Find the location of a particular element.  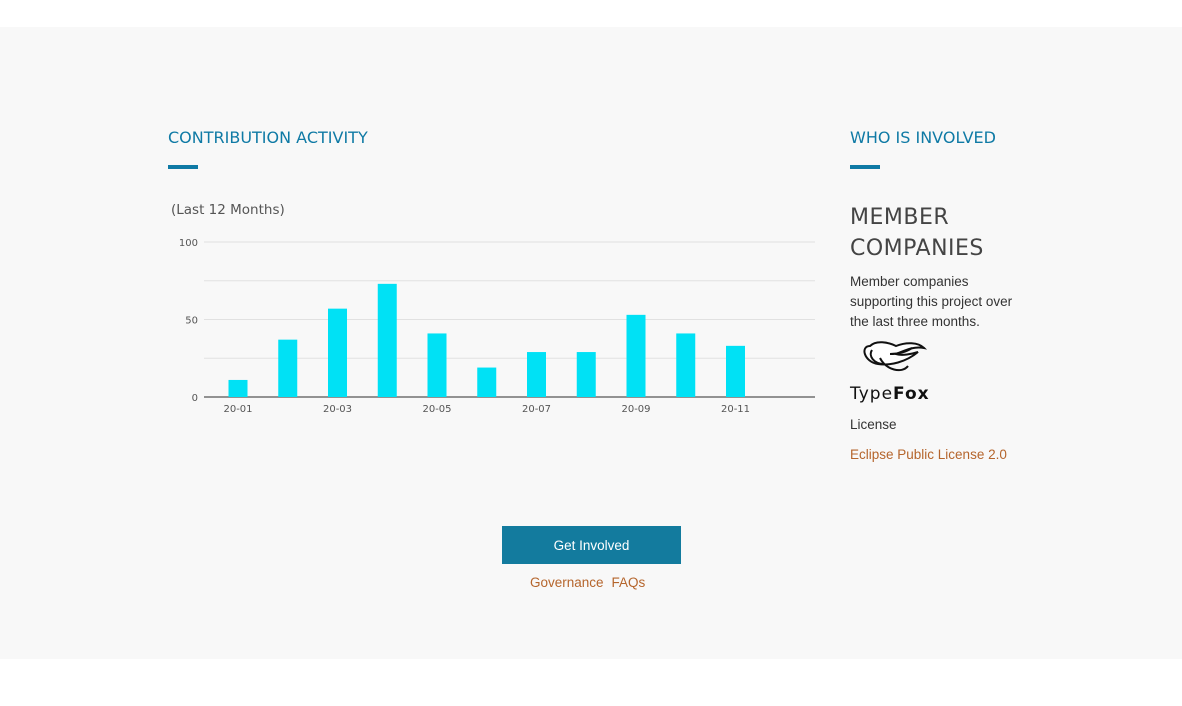

y-tick-label: 50 is located at coordinates (191, 321).